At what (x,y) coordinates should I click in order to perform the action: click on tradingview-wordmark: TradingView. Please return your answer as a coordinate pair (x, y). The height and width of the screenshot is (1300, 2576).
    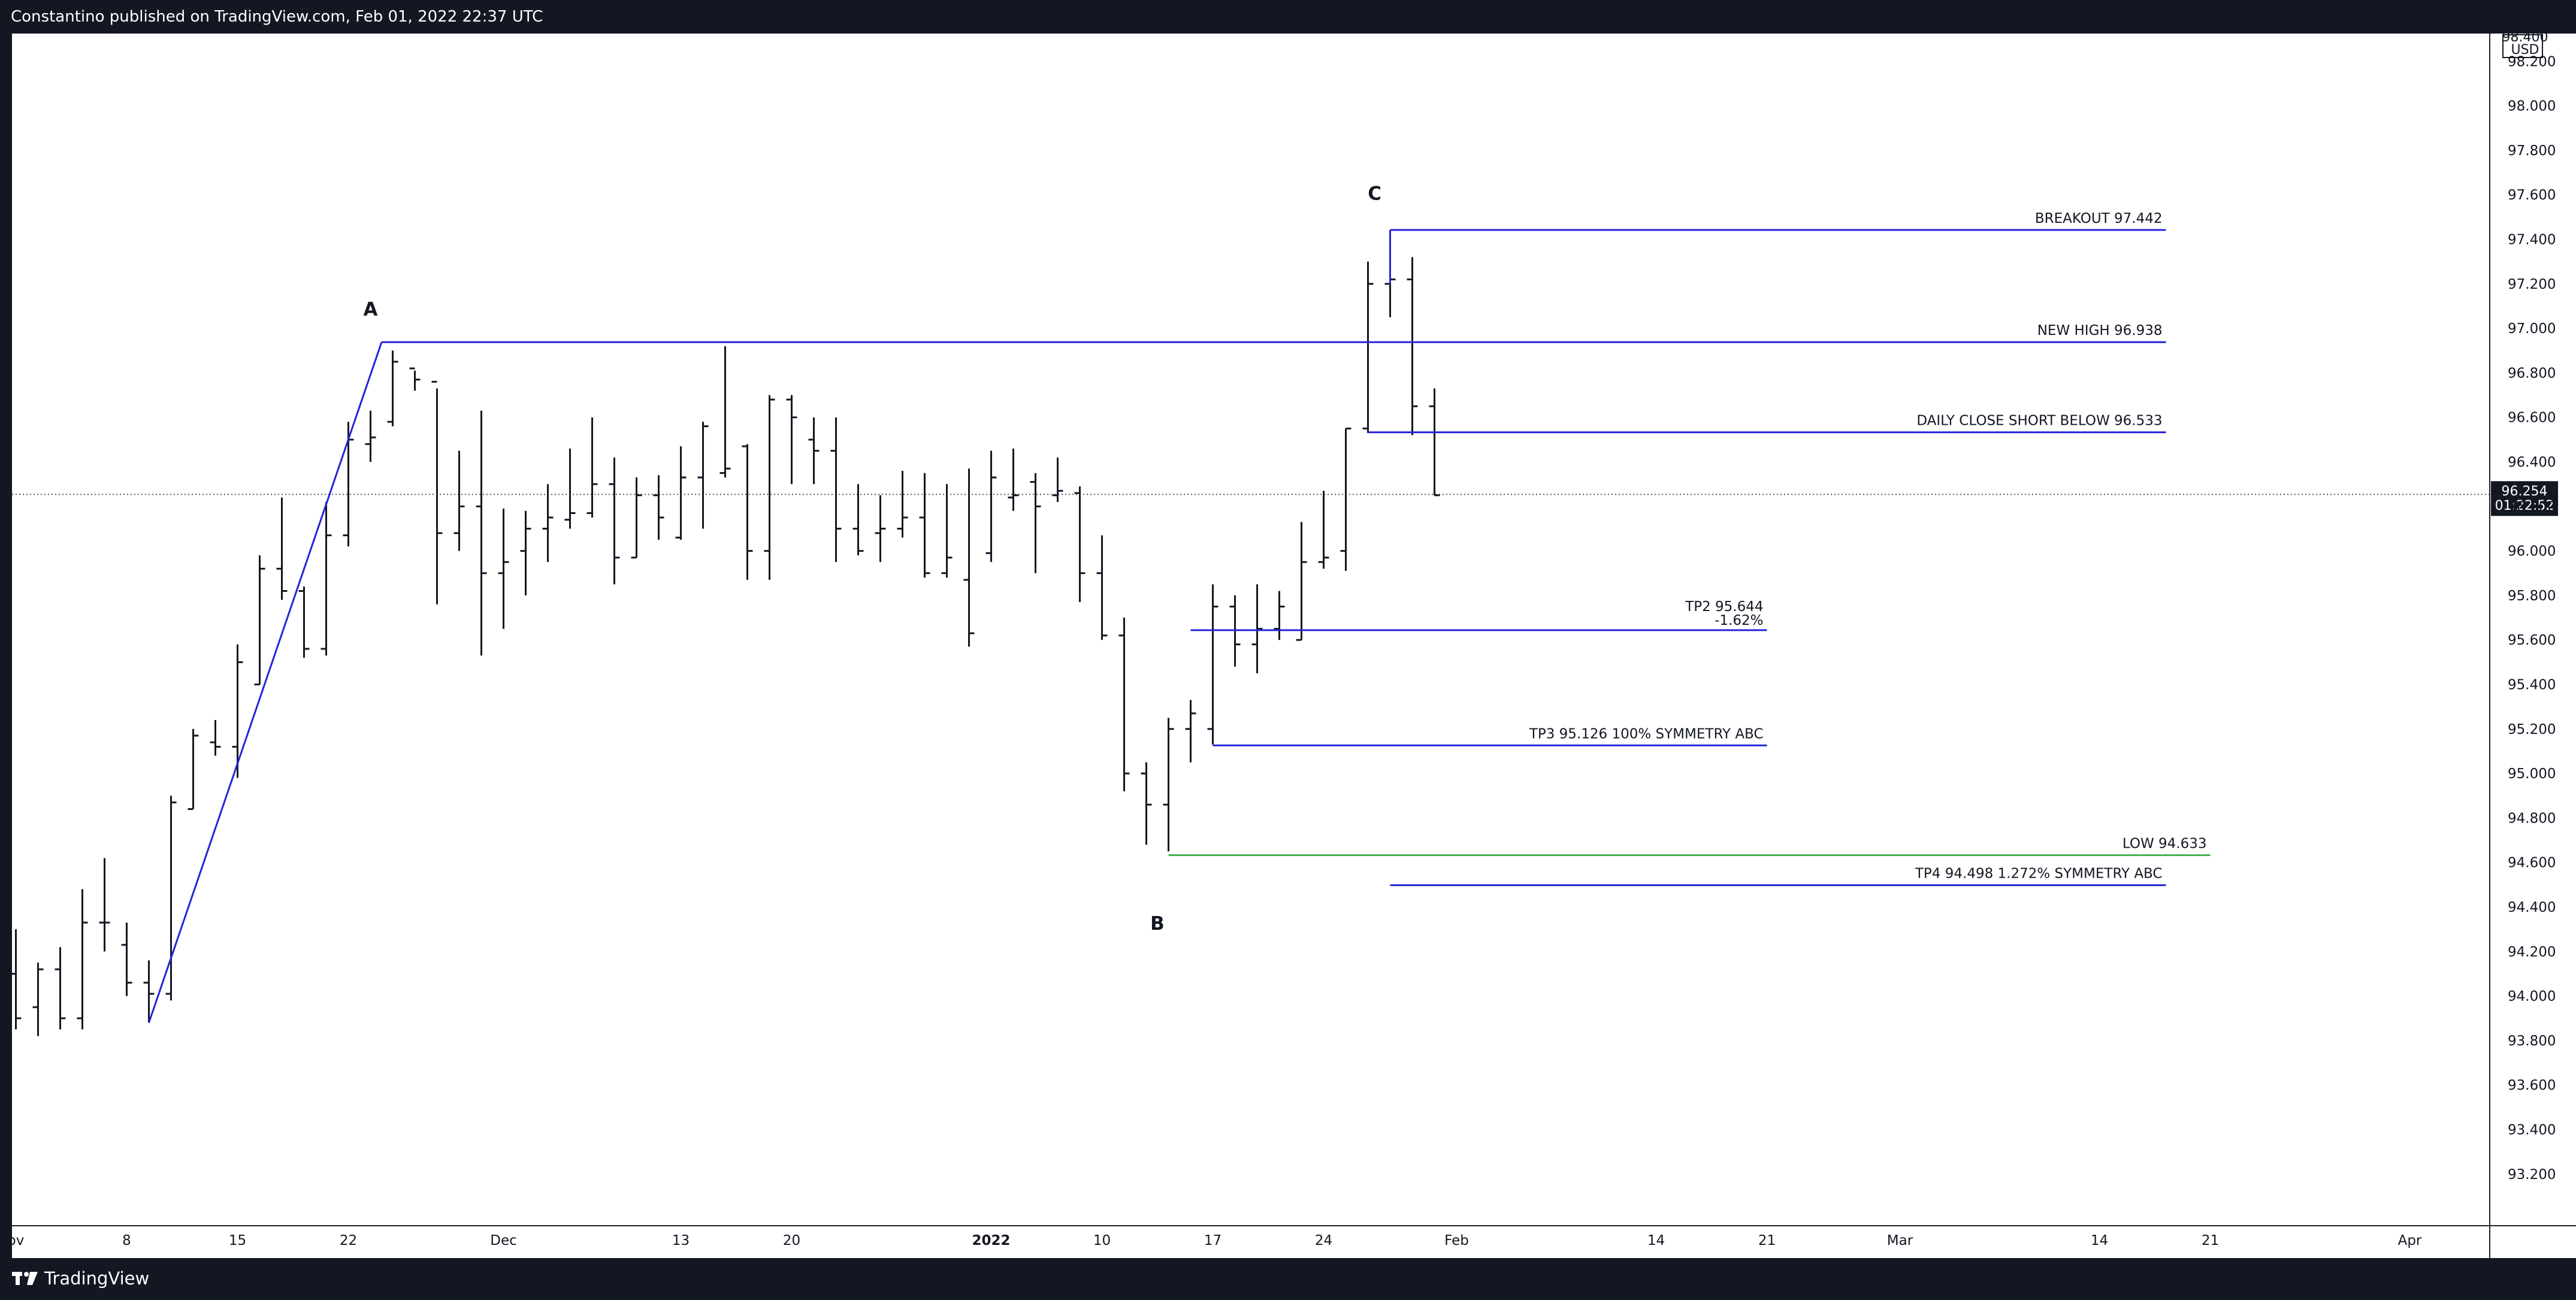
    Looking at the image, I should click on (97, 1278).